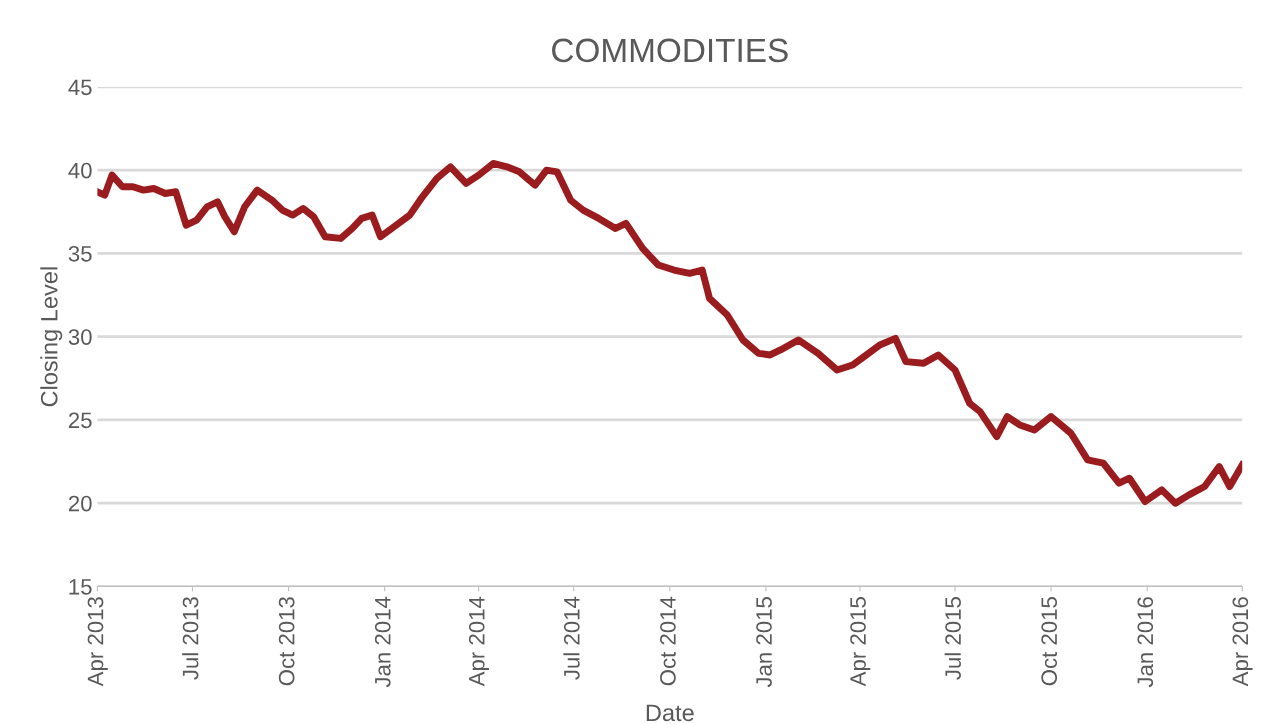 Image resolution: width=1265 pixels, height=724 pixels. Describe the element at coordinates (670, 50) in the screenshot. I see `chart-title: COMMODITIES` at that location.